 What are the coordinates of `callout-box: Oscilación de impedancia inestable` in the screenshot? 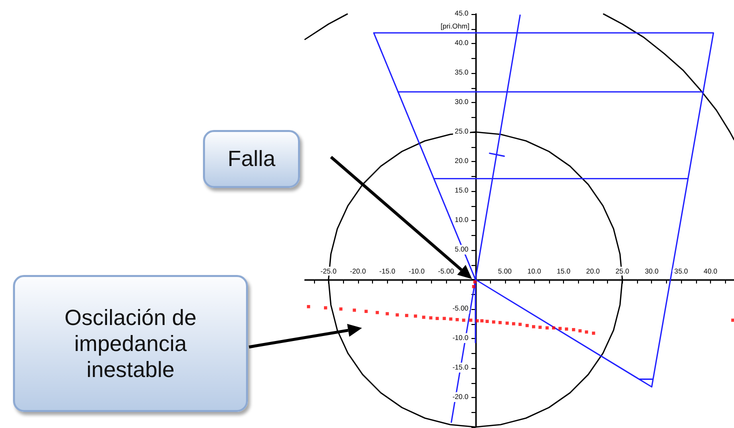 It's located at (130, 343).